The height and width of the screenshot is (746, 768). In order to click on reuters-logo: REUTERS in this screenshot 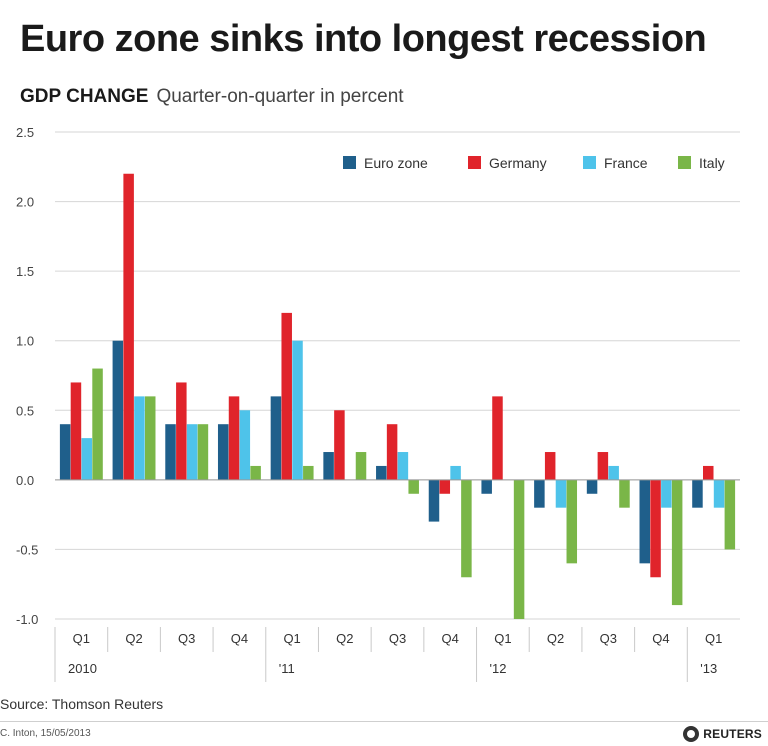, I will do `click(722, 734)`.